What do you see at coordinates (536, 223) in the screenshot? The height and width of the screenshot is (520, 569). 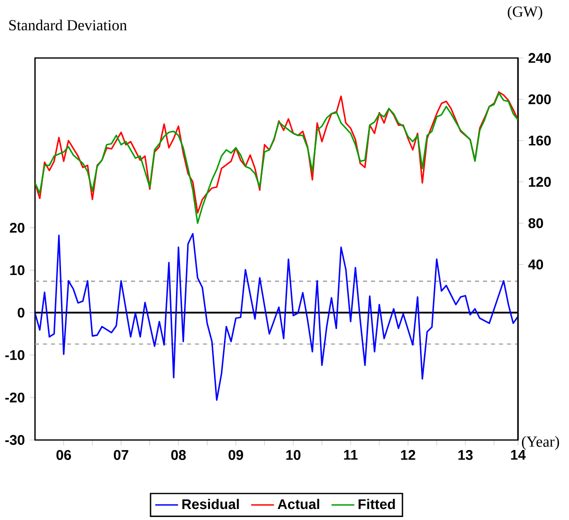 I see `y2-tick-label: 80` at bounding box center [536, 223].